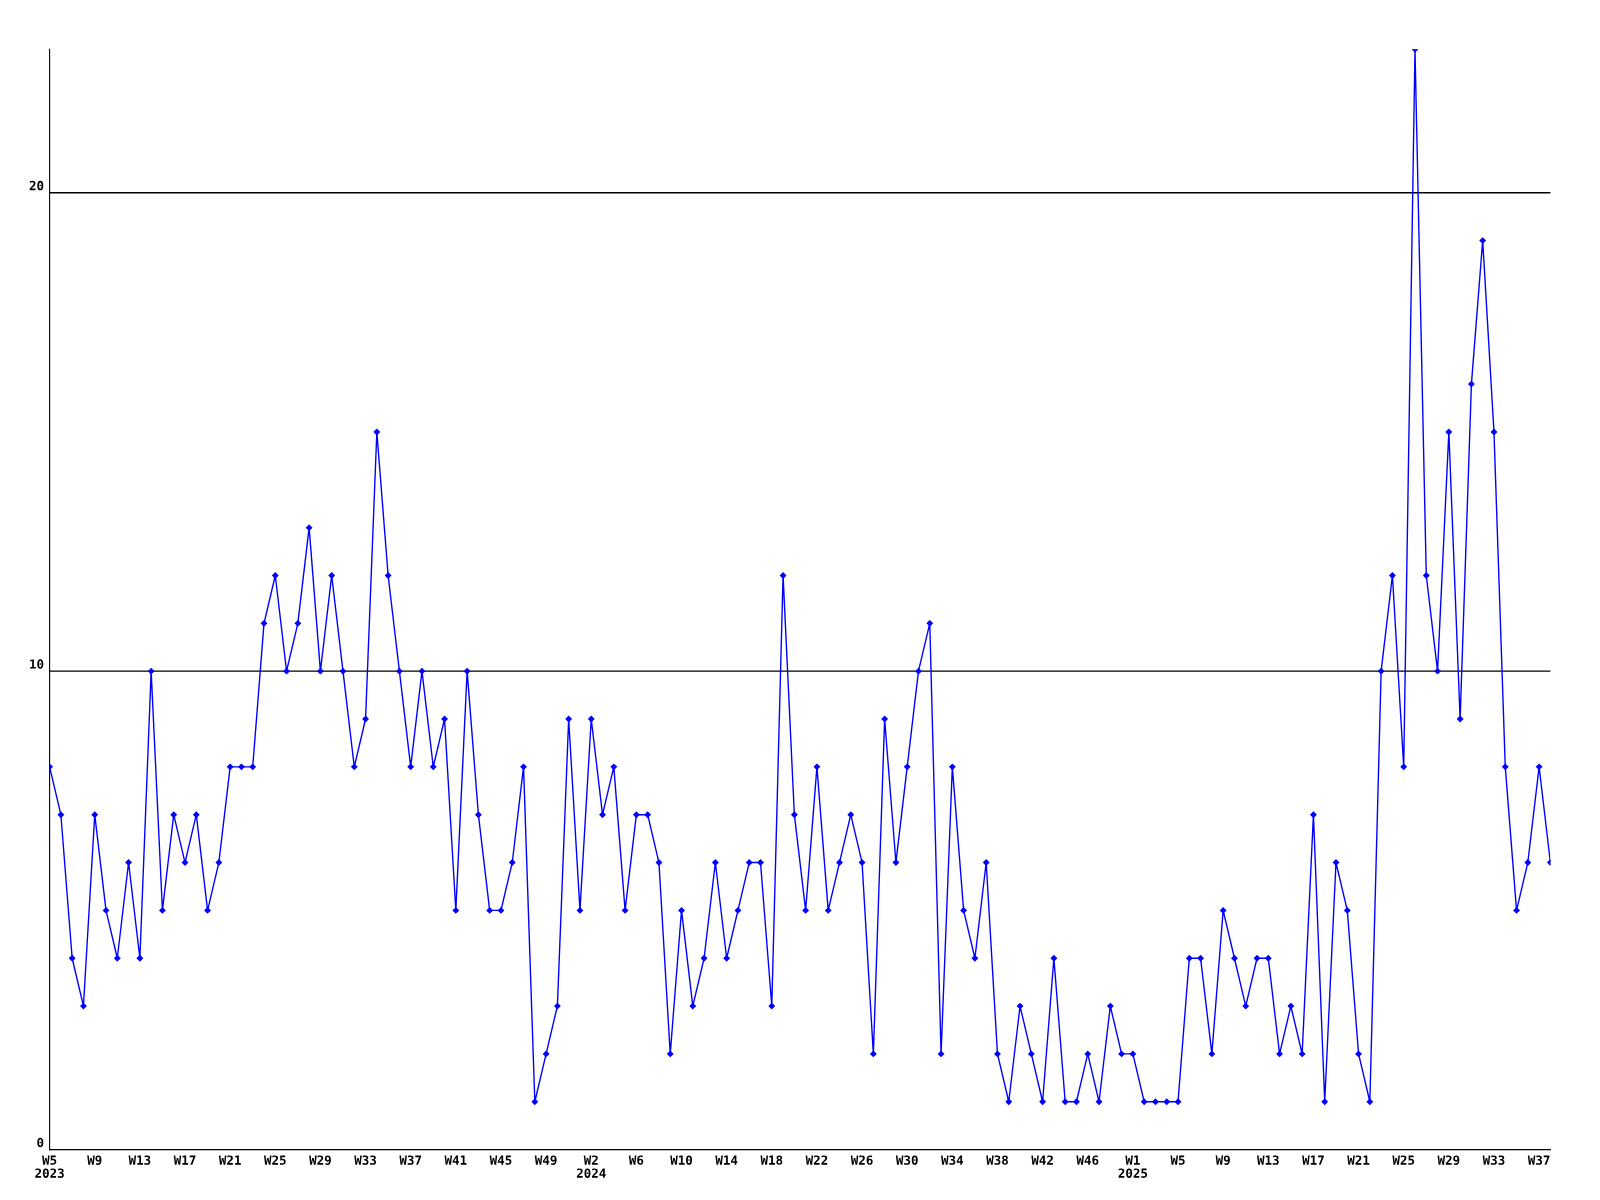  What do you see at coordinates (455, 1160) in the screenshot?
I see `x-tick-label: W41` at bounding box center [455, 1160].